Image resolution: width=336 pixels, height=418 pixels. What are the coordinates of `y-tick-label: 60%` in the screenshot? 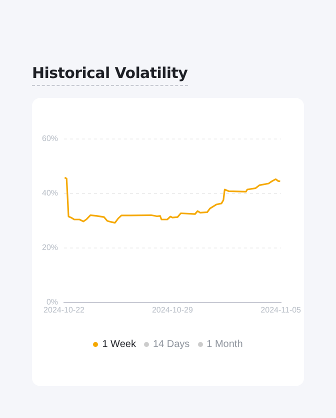 It's located at (50, 139).